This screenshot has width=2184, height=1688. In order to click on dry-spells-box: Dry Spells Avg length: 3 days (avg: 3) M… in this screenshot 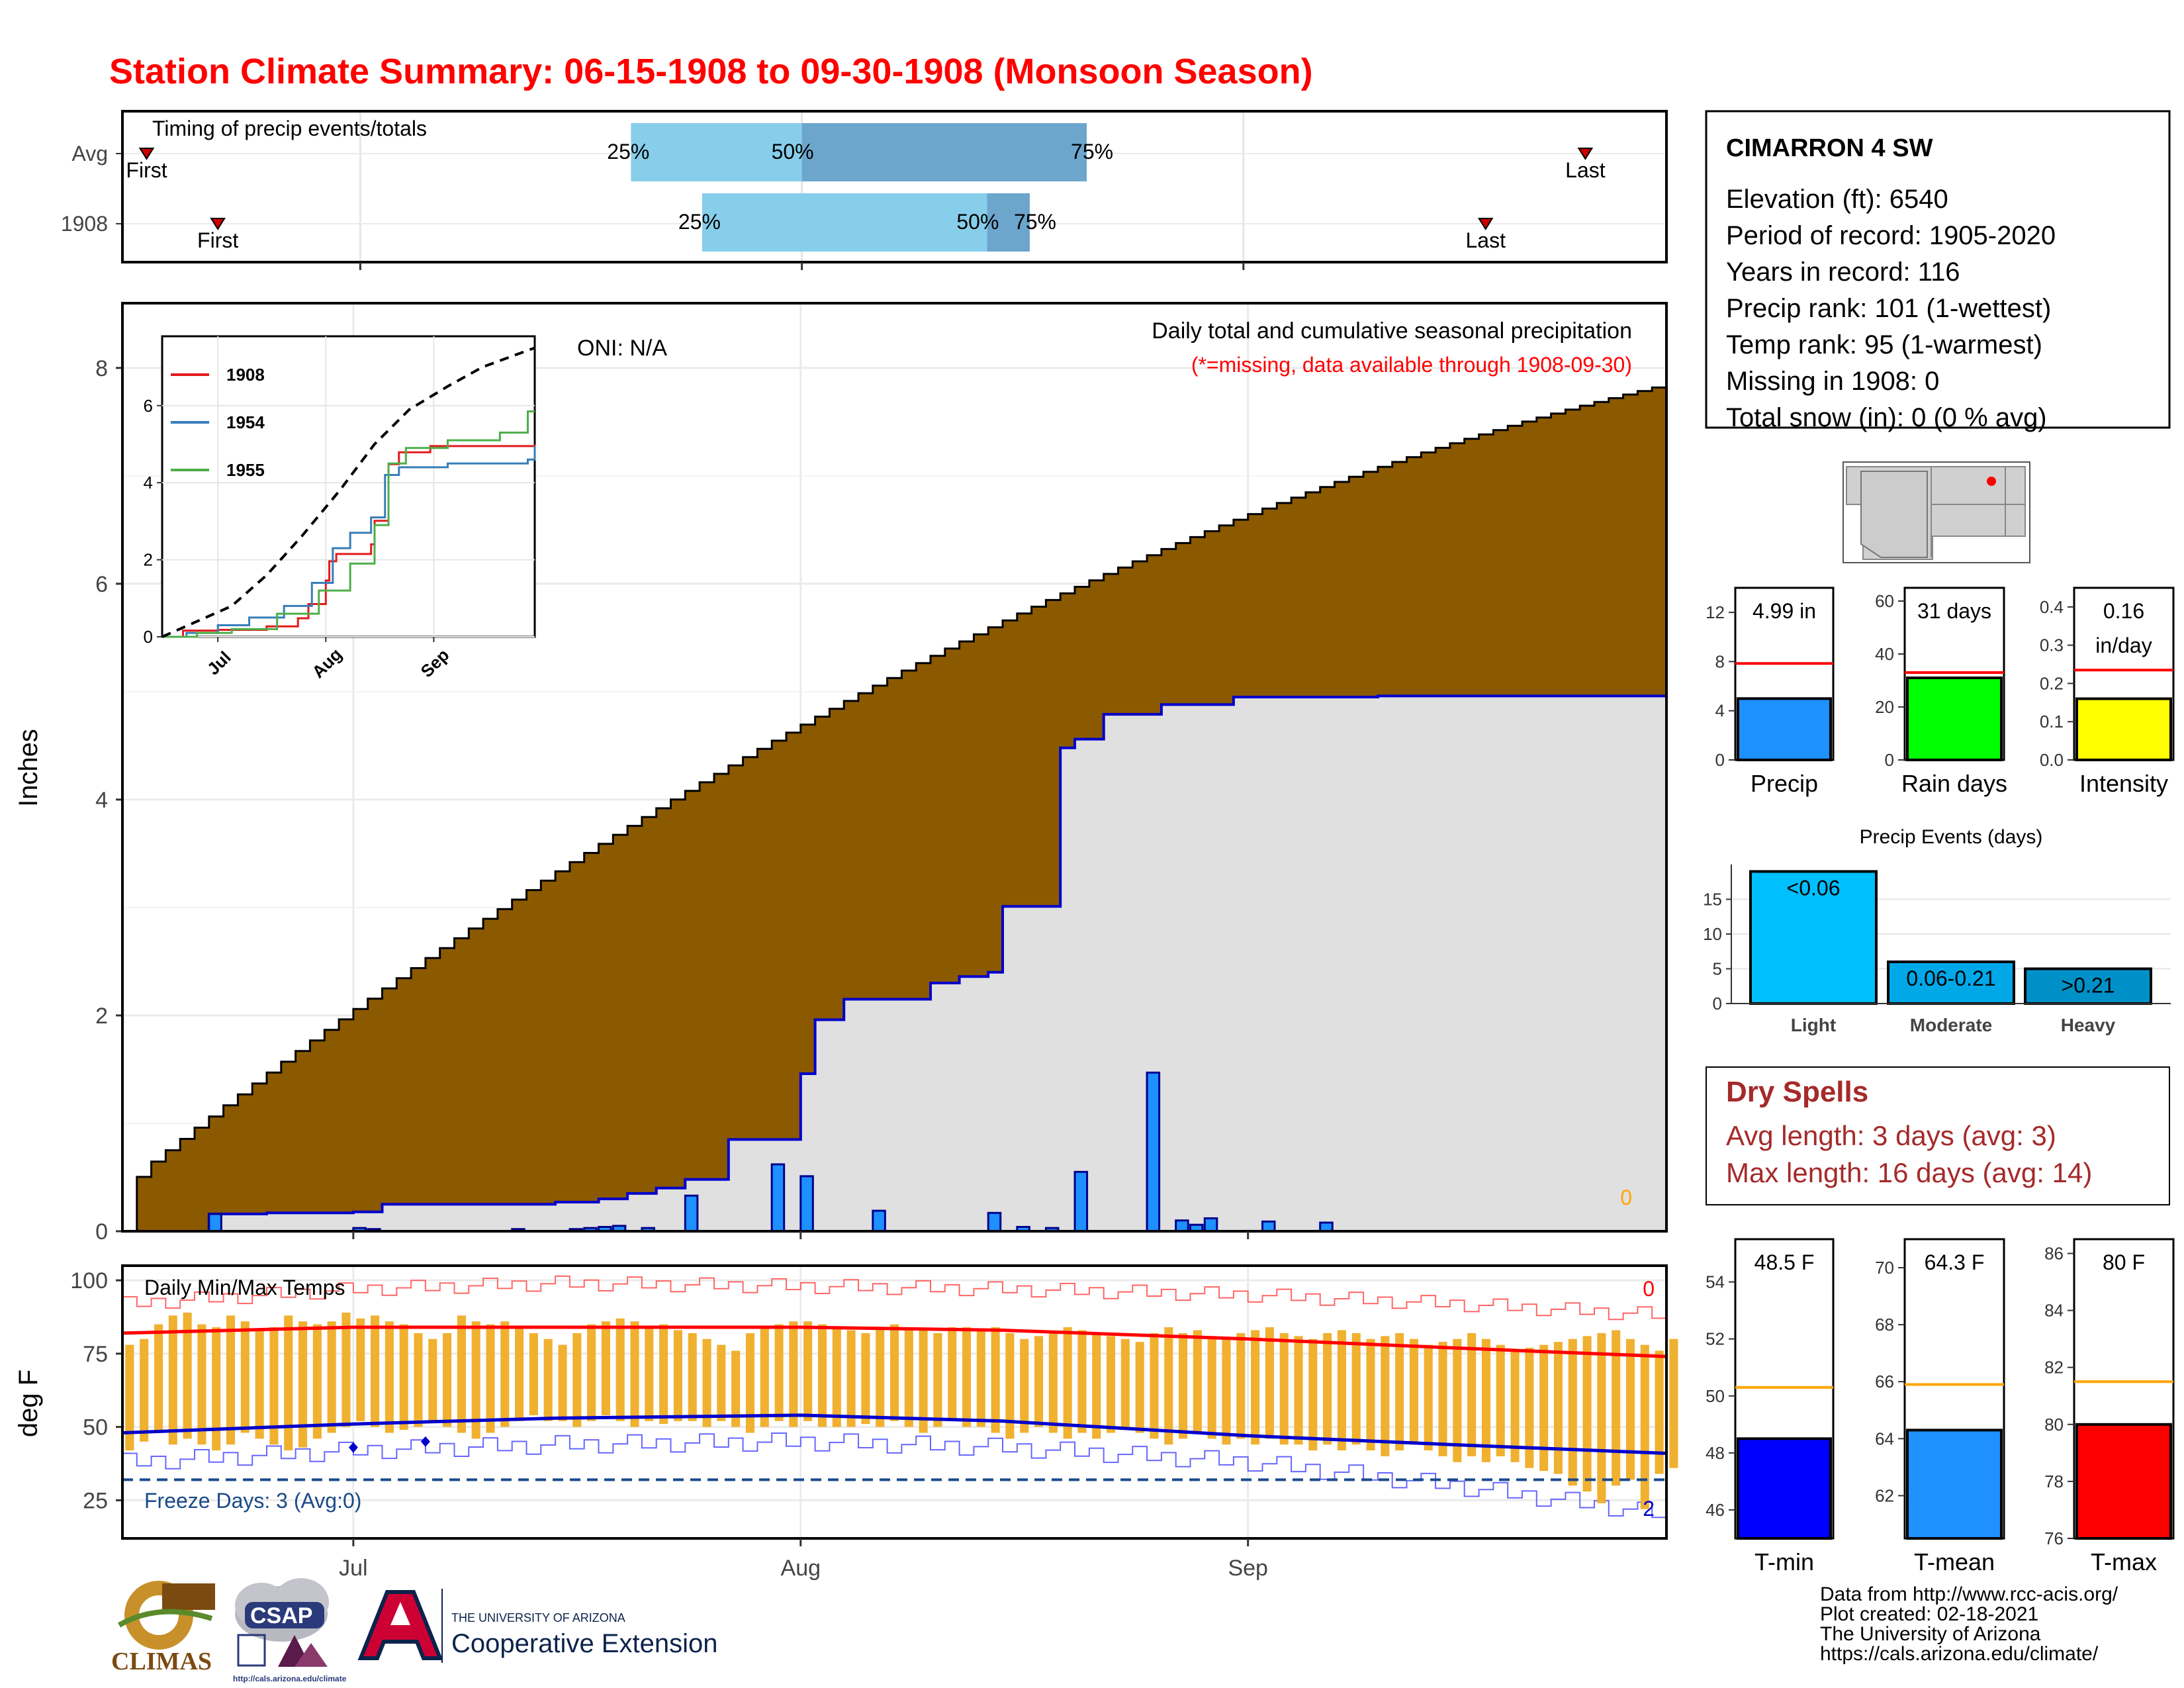, I will do `click(1938, 1135)`.